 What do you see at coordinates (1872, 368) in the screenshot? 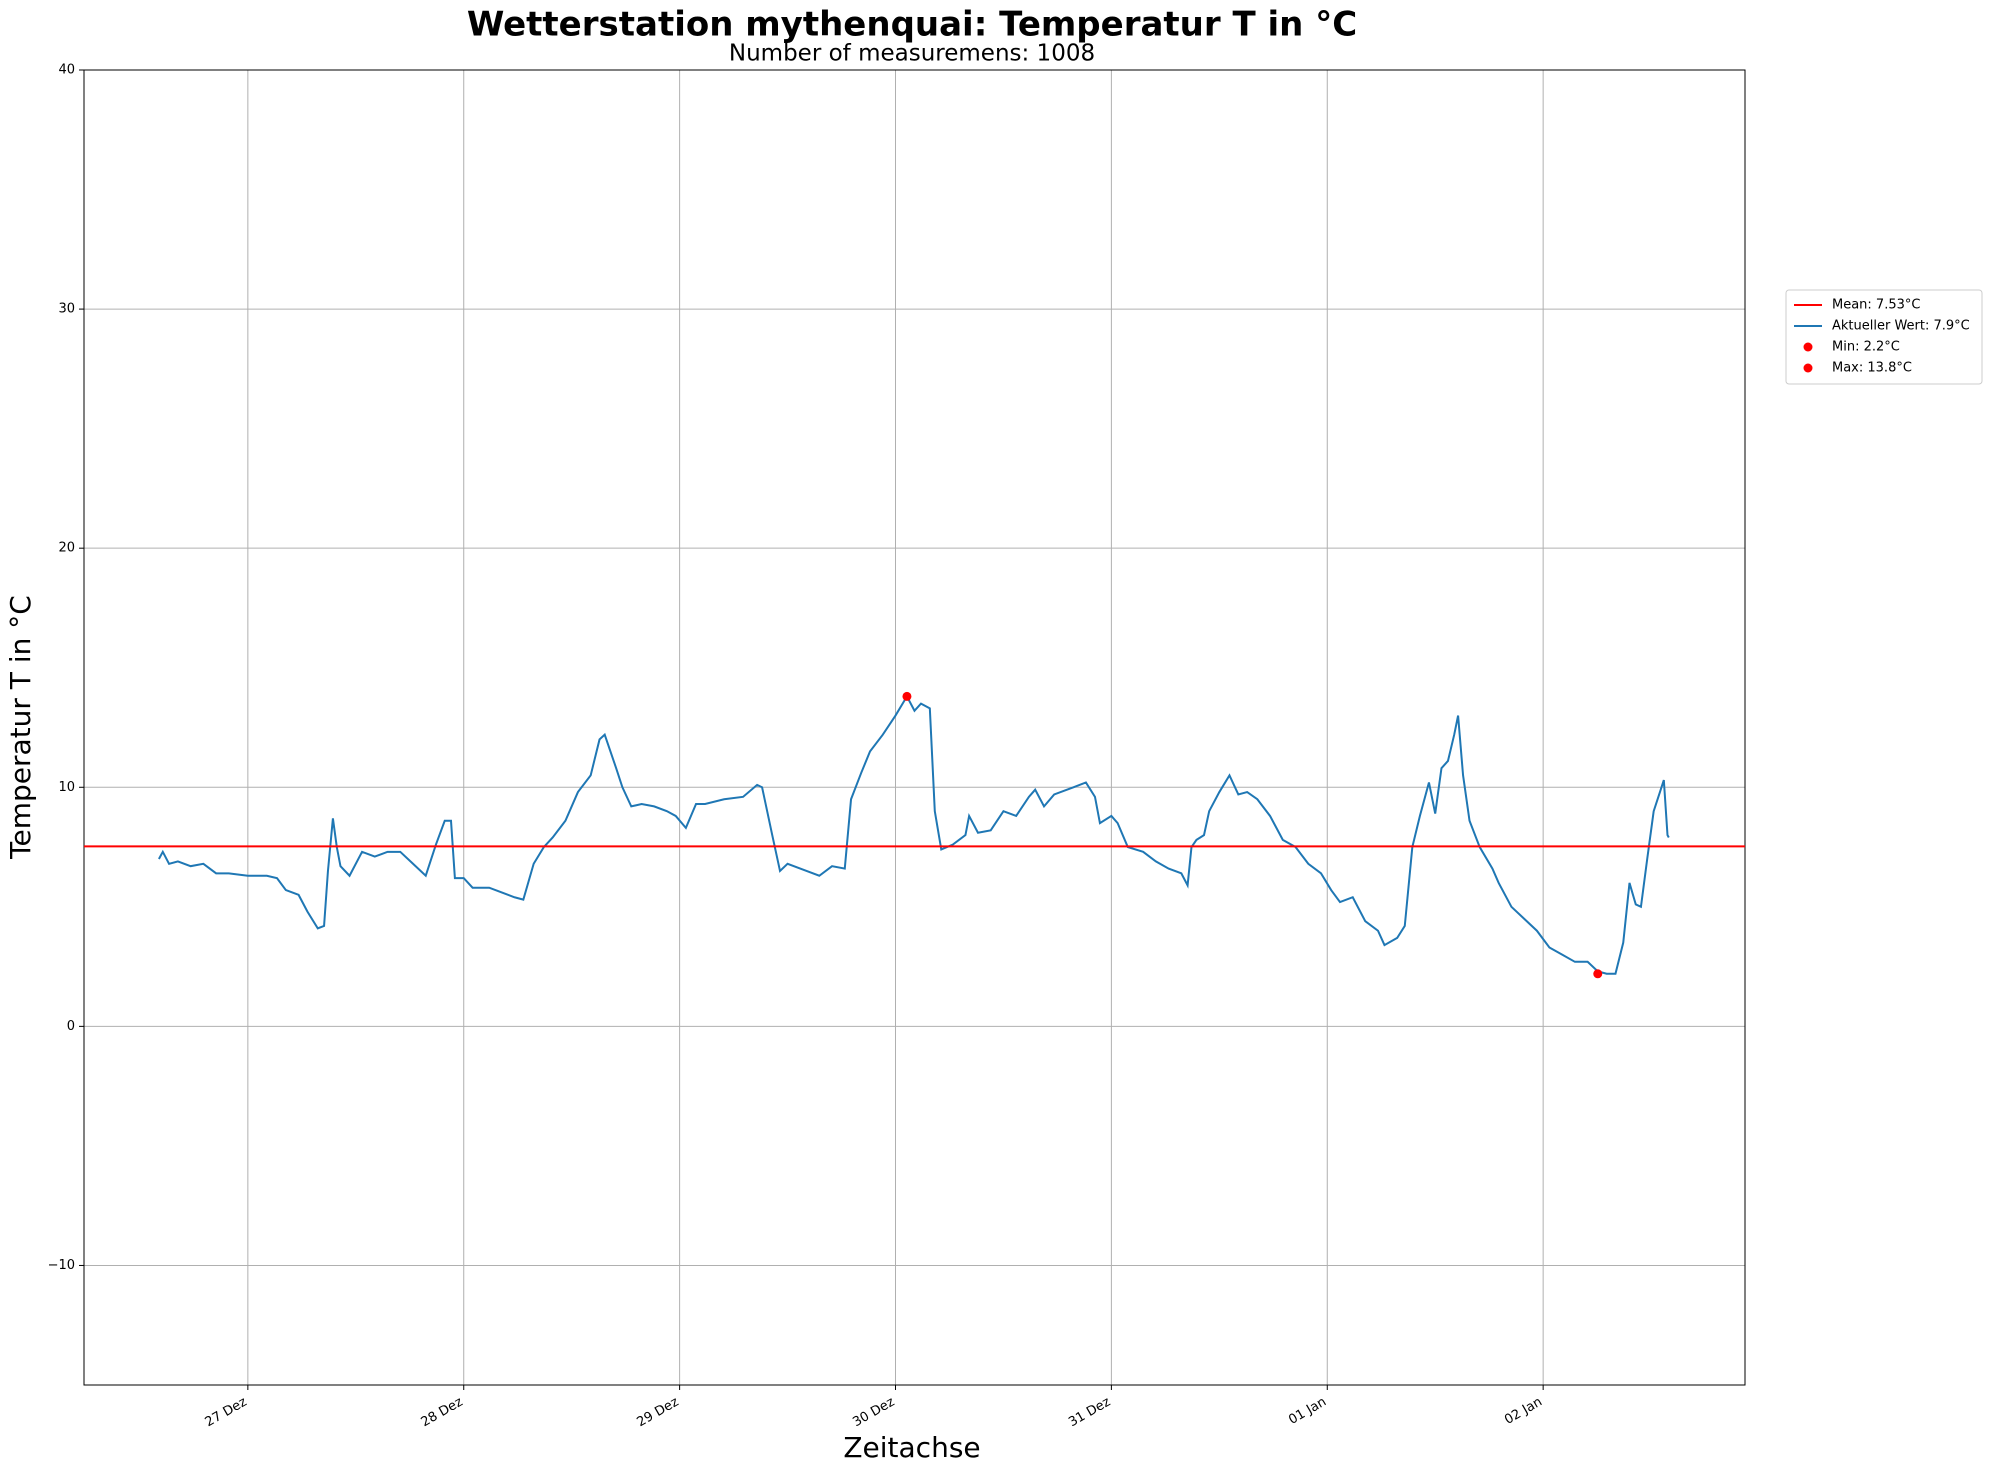
I see `legend-label: Max: 13.8°C` at bounding box center [1872, 368].